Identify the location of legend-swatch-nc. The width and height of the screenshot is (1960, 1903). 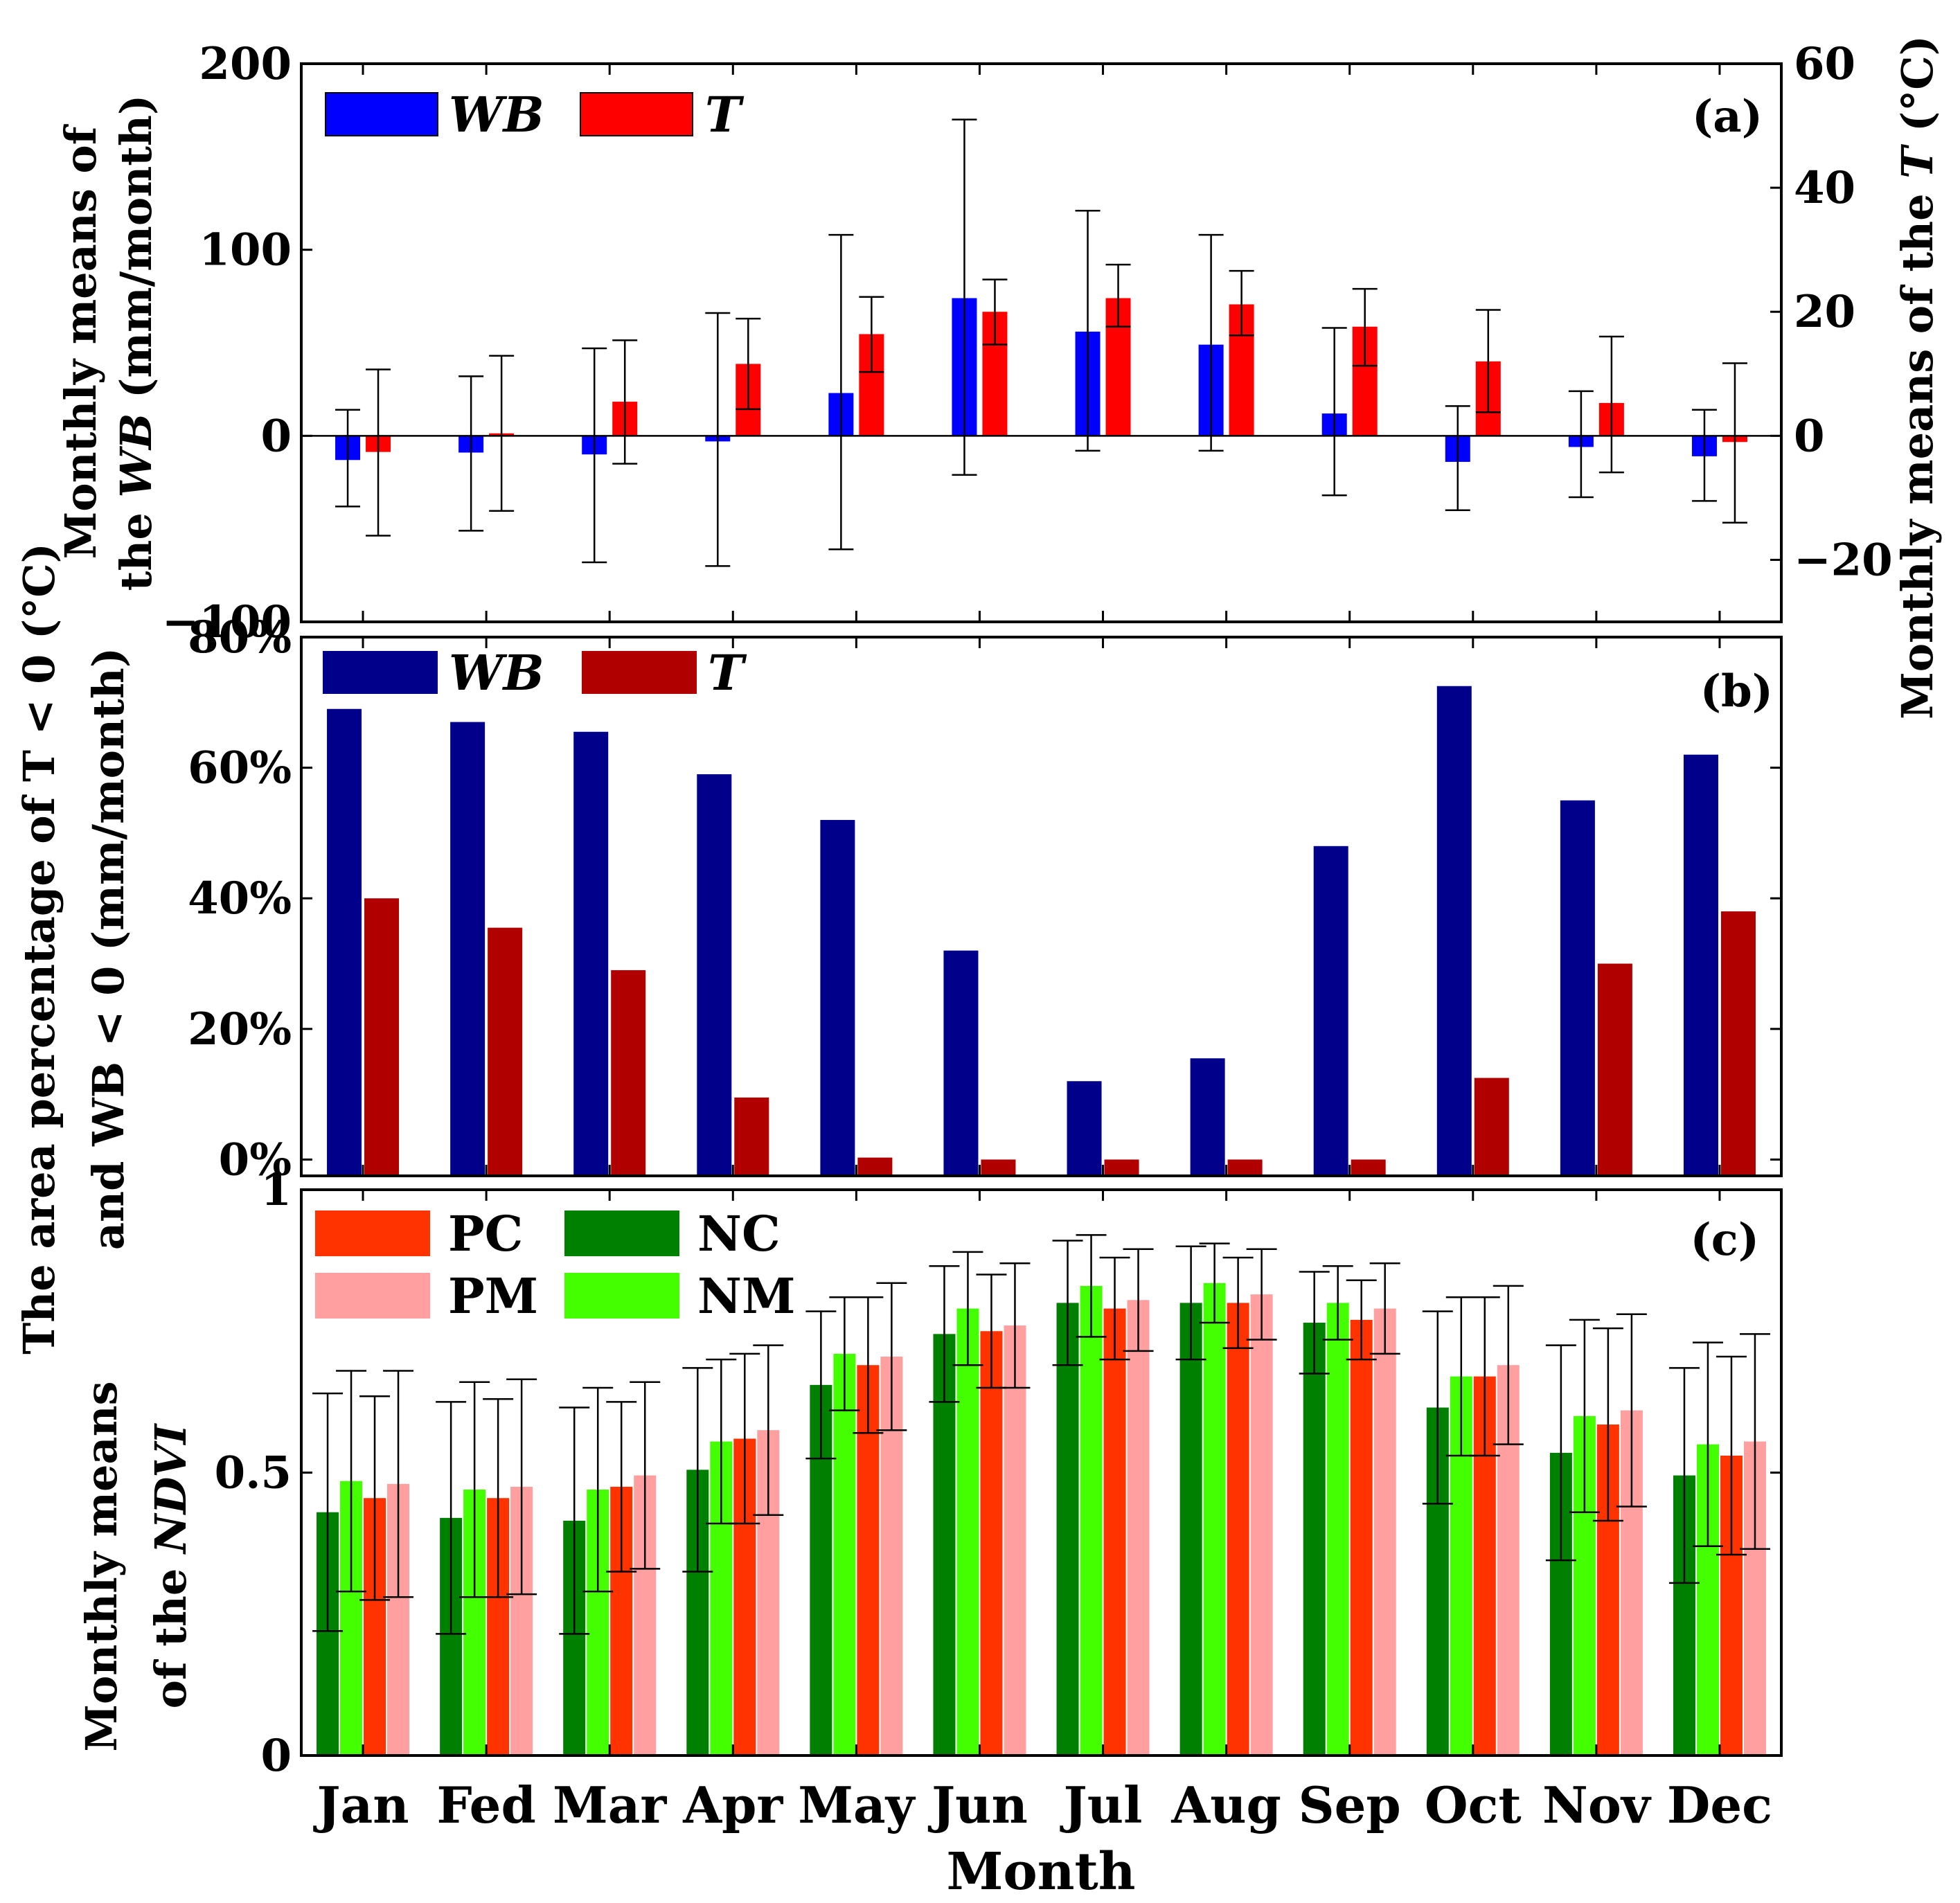
(622, 1233).